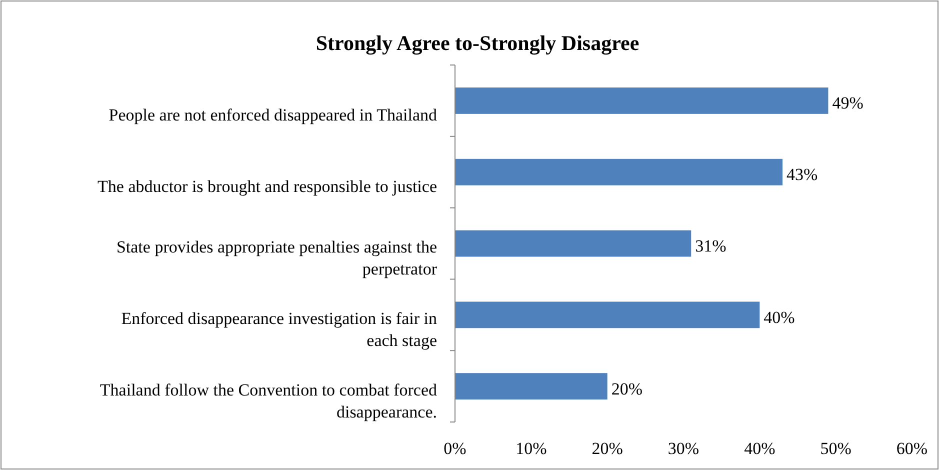  Describe the element at coordinates (531, 448) in the screenshot. I see `x-tick-label: 10%` at that location.